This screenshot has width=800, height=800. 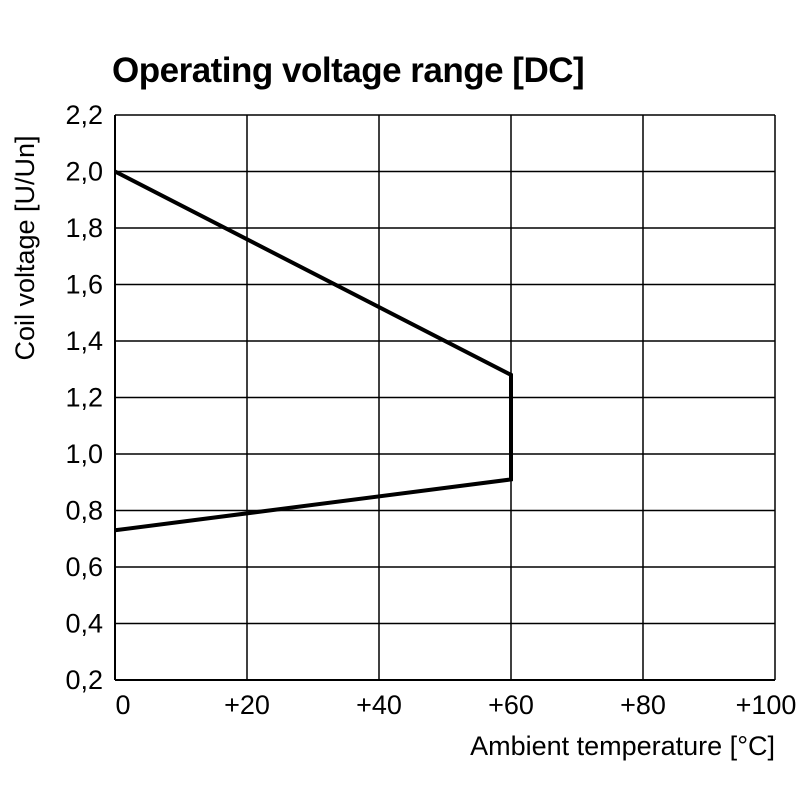 What do you see at coordinates (25, 247) in the screenshot?
I see `y-axis-label: Coil voltage [U/Un]` at bounding box center [25, 247].